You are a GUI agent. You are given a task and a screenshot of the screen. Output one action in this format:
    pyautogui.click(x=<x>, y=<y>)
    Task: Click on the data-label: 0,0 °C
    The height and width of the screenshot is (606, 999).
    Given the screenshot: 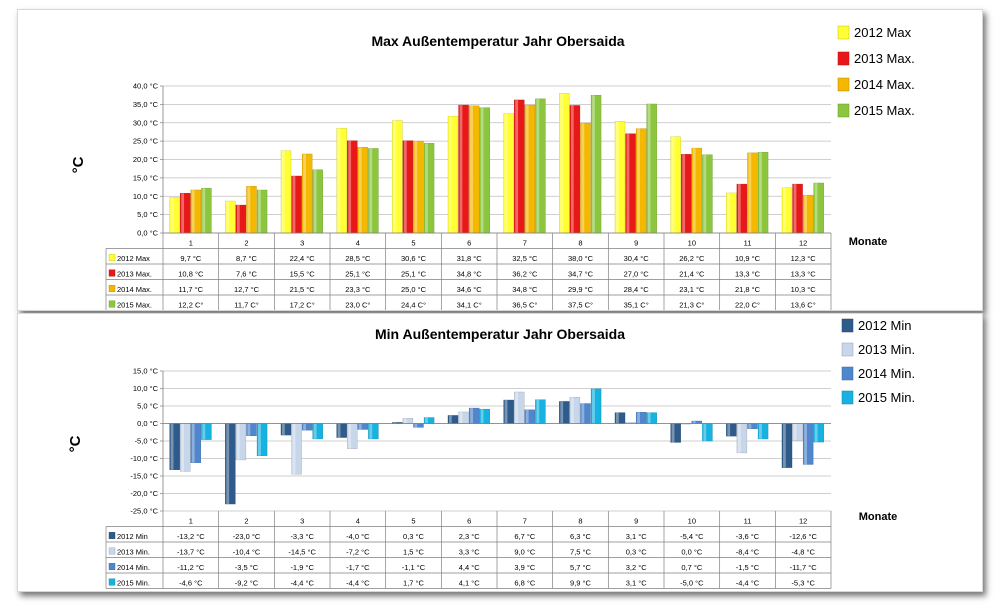 What is the action you would take?
    pyautogui.click(x=692, y=551)
    